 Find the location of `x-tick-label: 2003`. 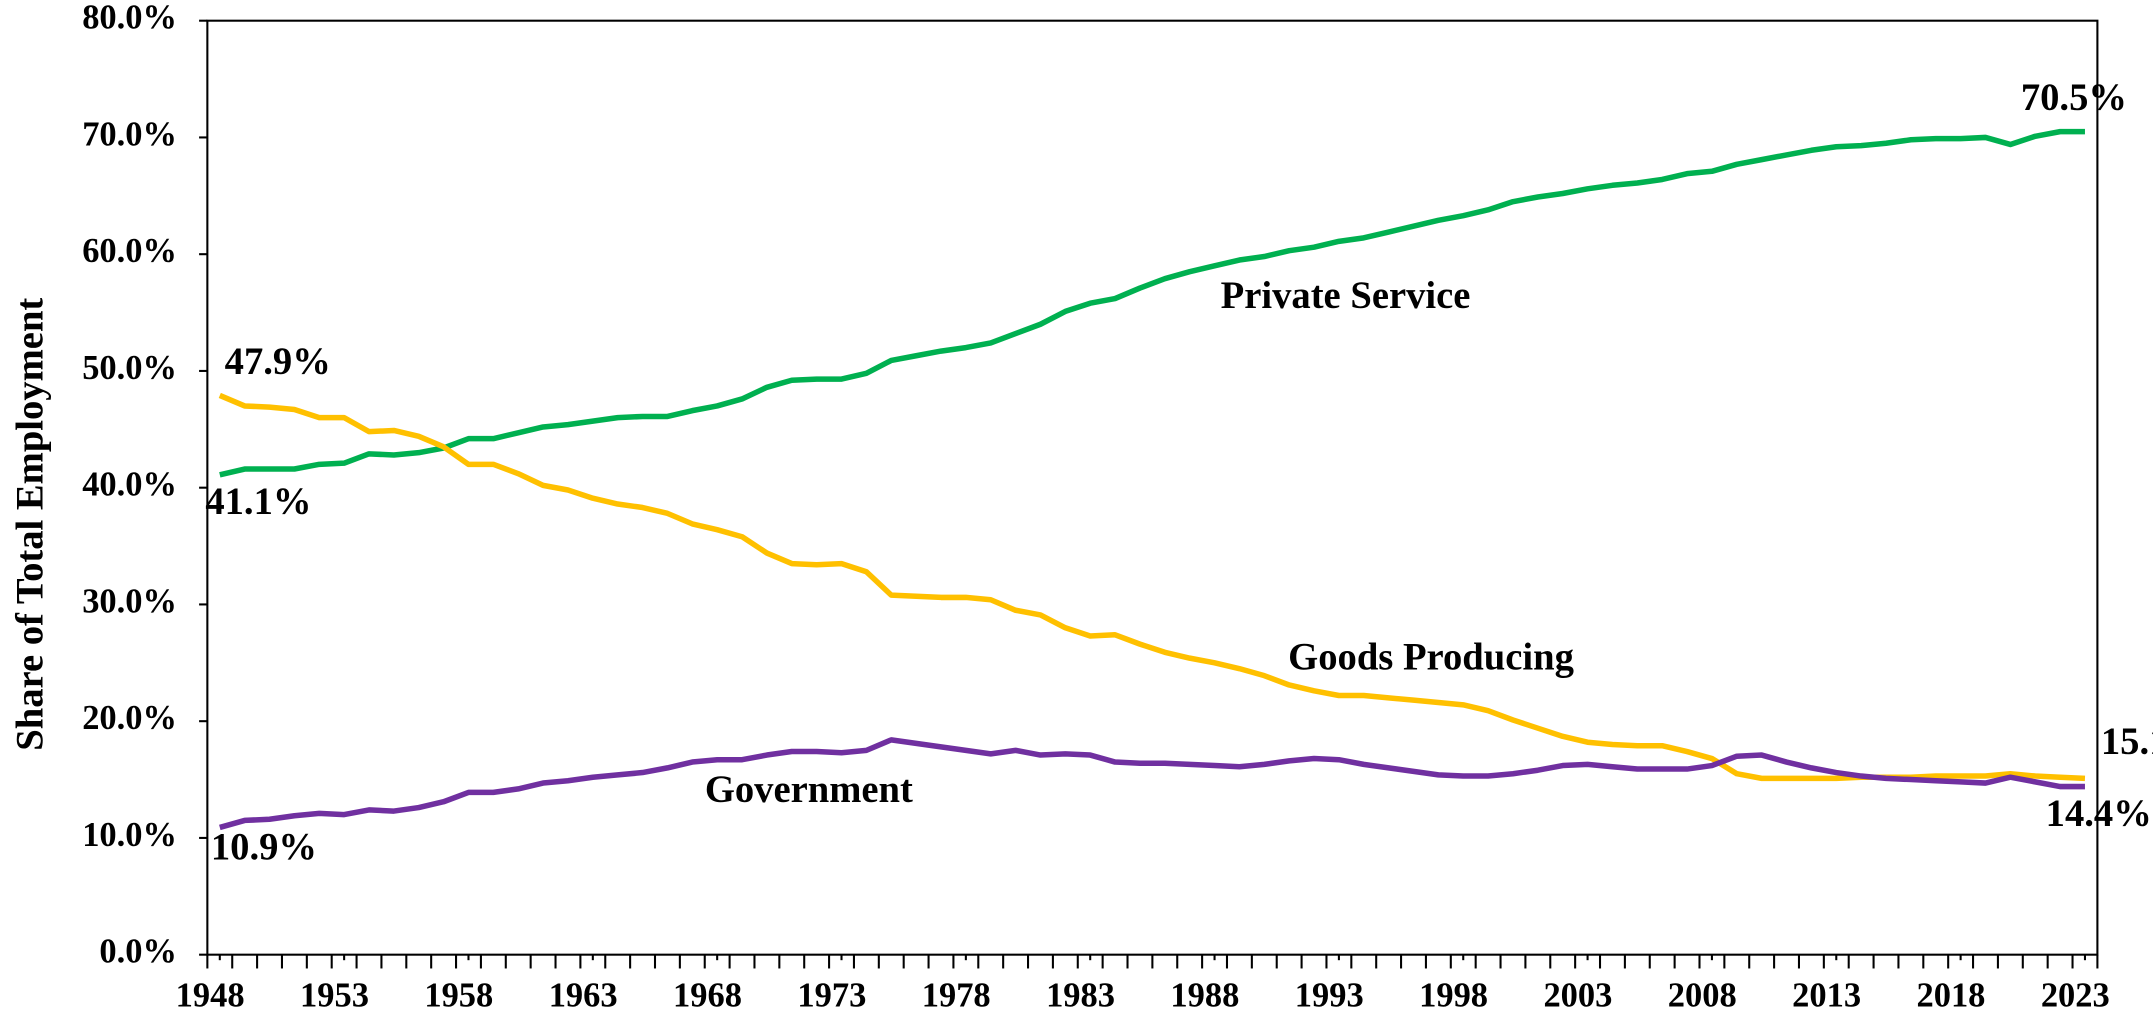

x-tick-label: 2003 is located at coordinates (1577, 995).